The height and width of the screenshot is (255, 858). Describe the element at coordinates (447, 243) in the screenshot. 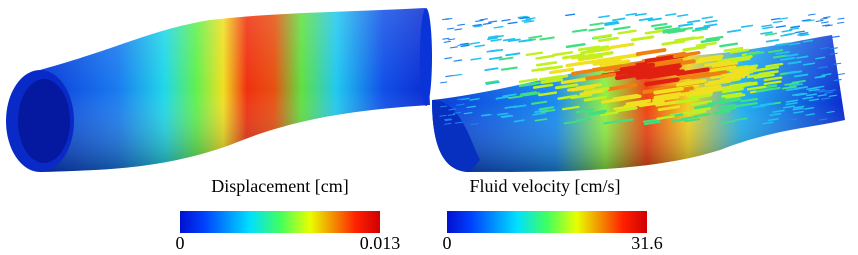

I see `colorbar-tick: 0` at that location.